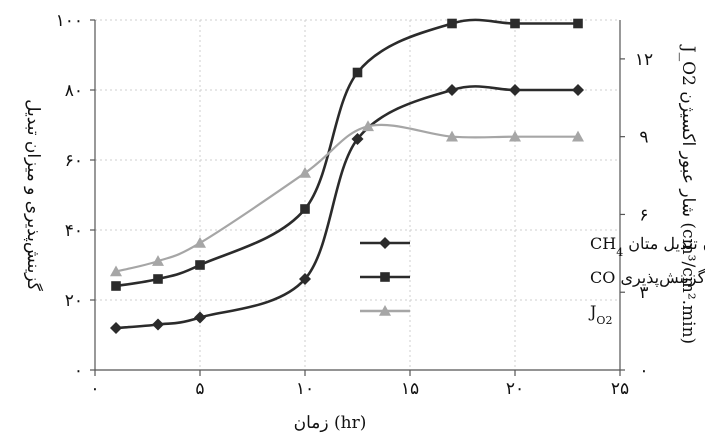 The height and width of the screenshot is (437, 705). What do you see at coordinates (305, 389) in the screenshot?
I see `x-tick-label: ۱۰` at bounding box center [305, 389].